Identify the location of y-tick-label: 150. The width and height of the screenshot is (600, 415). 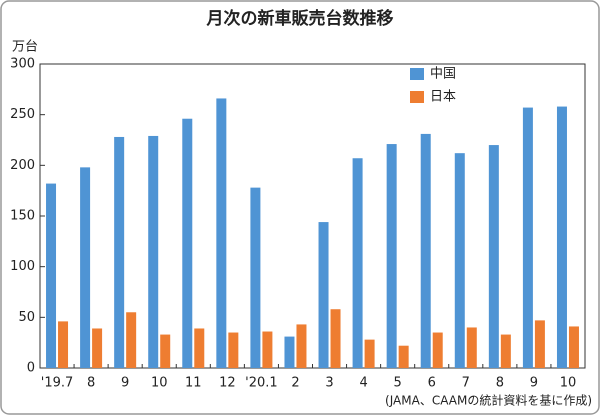
(22, 216).